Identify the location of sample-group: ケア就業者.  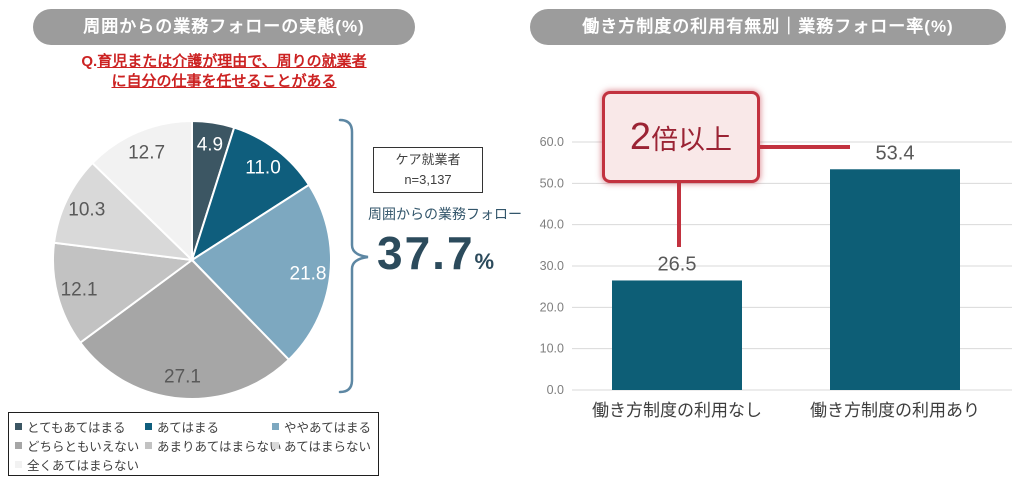
(428, 159).